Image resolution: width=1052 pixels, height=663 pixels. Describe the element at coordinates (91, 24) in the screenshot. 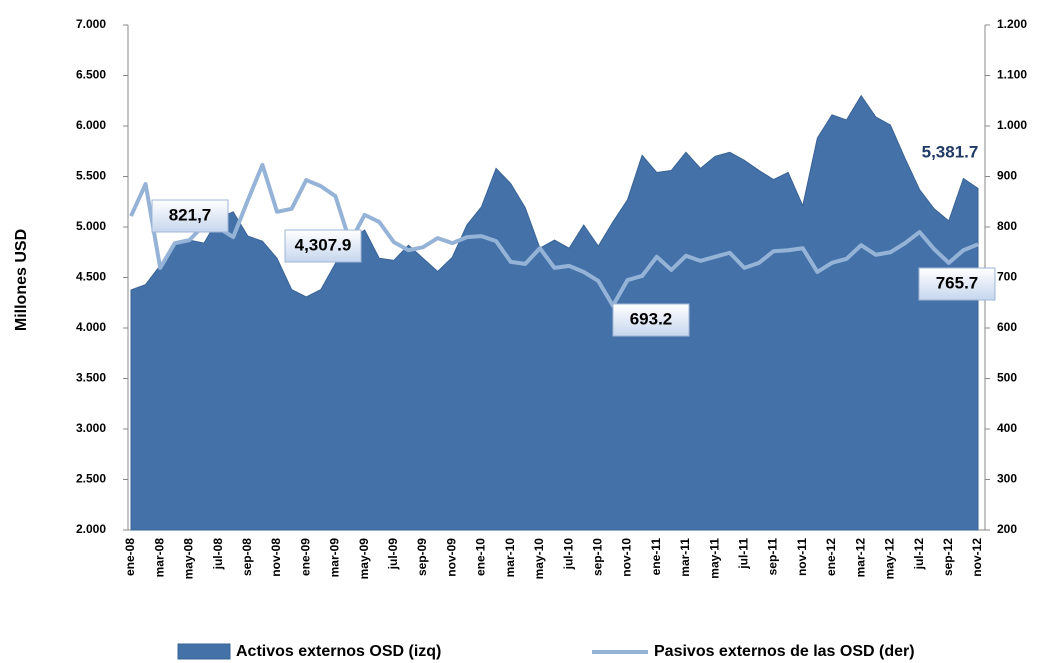

I see `y-tick-label: 7.000` at that location.